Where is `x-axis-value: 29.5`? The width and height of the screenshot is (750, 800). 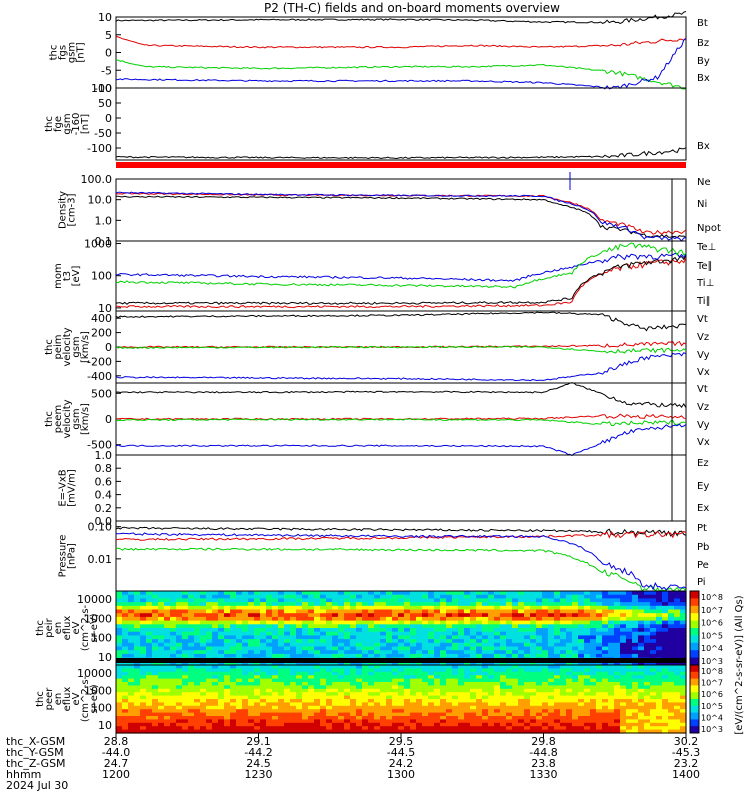 x-axis-value: 29.5 is located at coordinates (401, 741).